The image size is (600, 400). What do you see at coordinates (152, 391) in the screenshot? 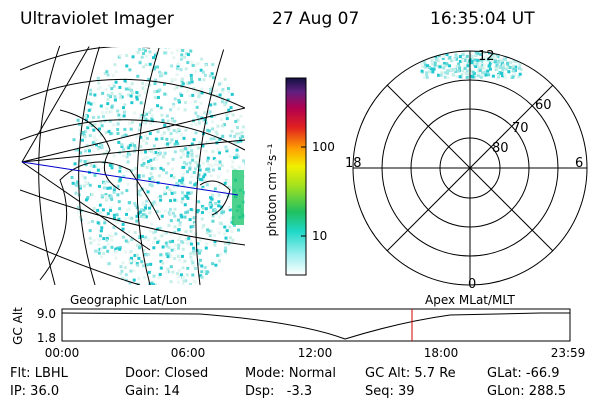
I see `info-field: Gain: 14` at bounding box center [152, 391].